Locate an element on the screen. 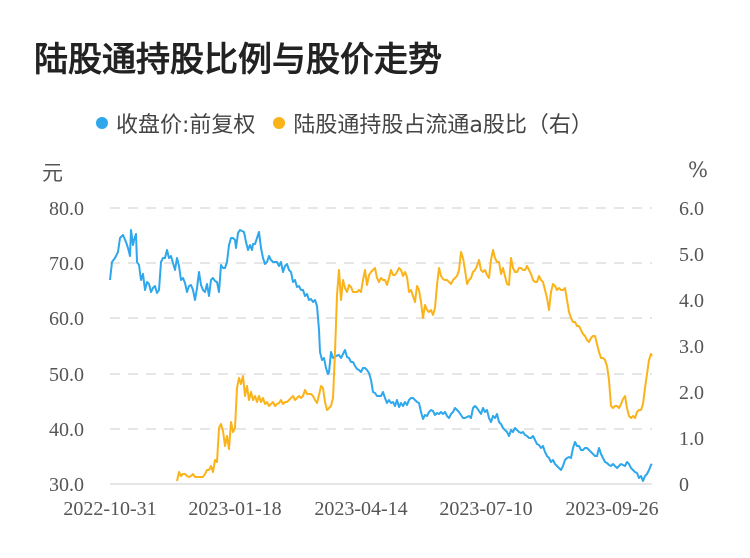 The width and height of the screenshot is (750, 558). svg-text: 3.0 is located at coordinates (691, 347).